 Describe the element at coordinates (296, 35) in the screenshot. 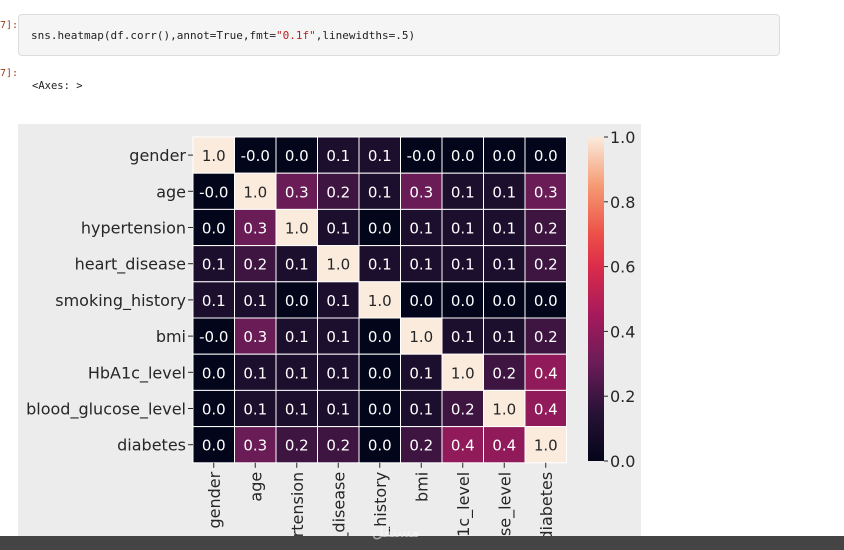

I see `code-string-literal: "0.1f"` at that location.